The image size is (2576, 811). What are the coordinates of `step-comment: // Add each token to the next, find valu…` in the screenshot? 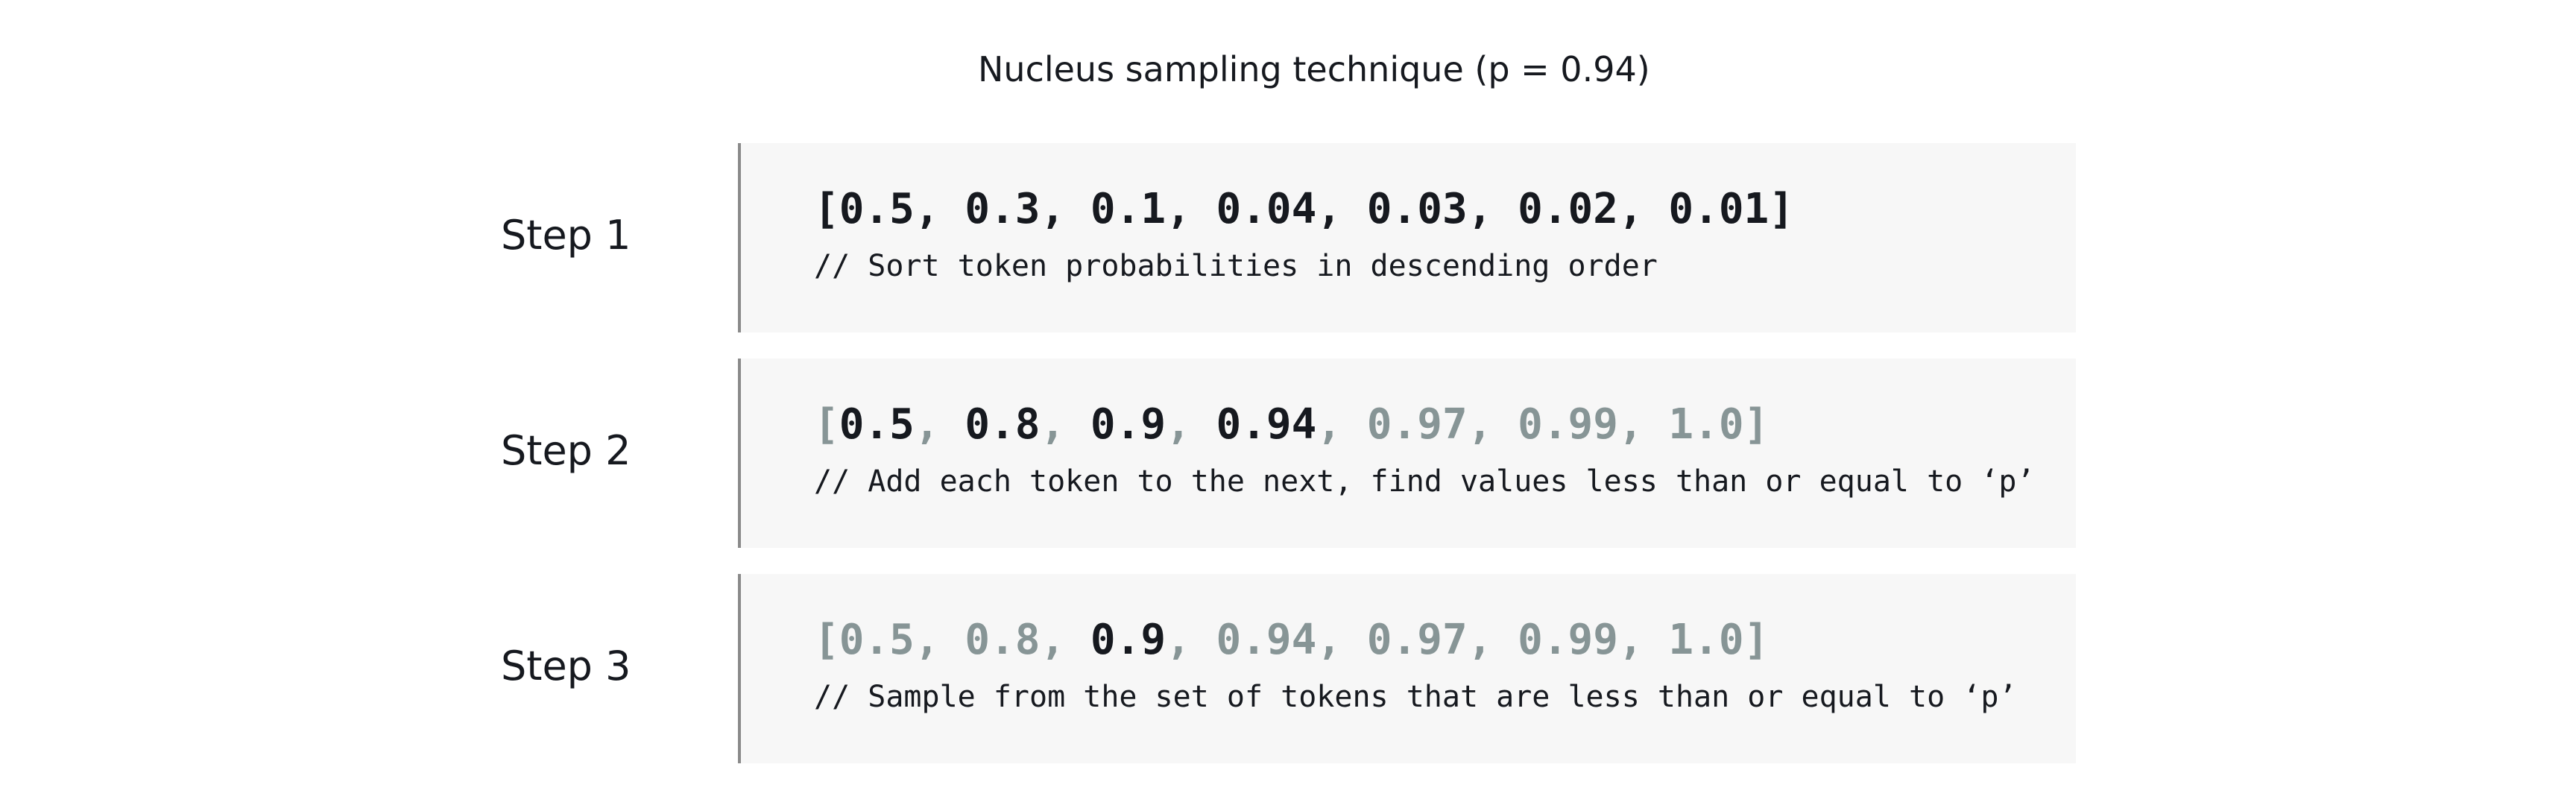 It's located at (1424, 481).